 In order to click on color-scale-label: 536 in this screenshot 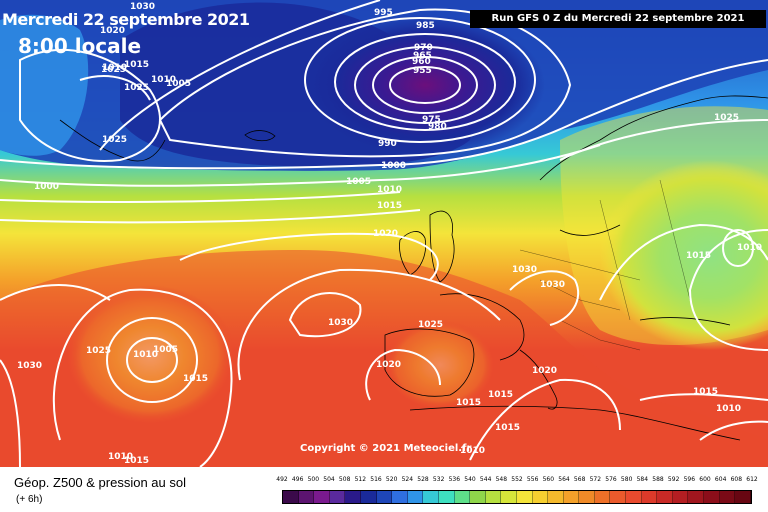, I will do `click(454, 479)`.